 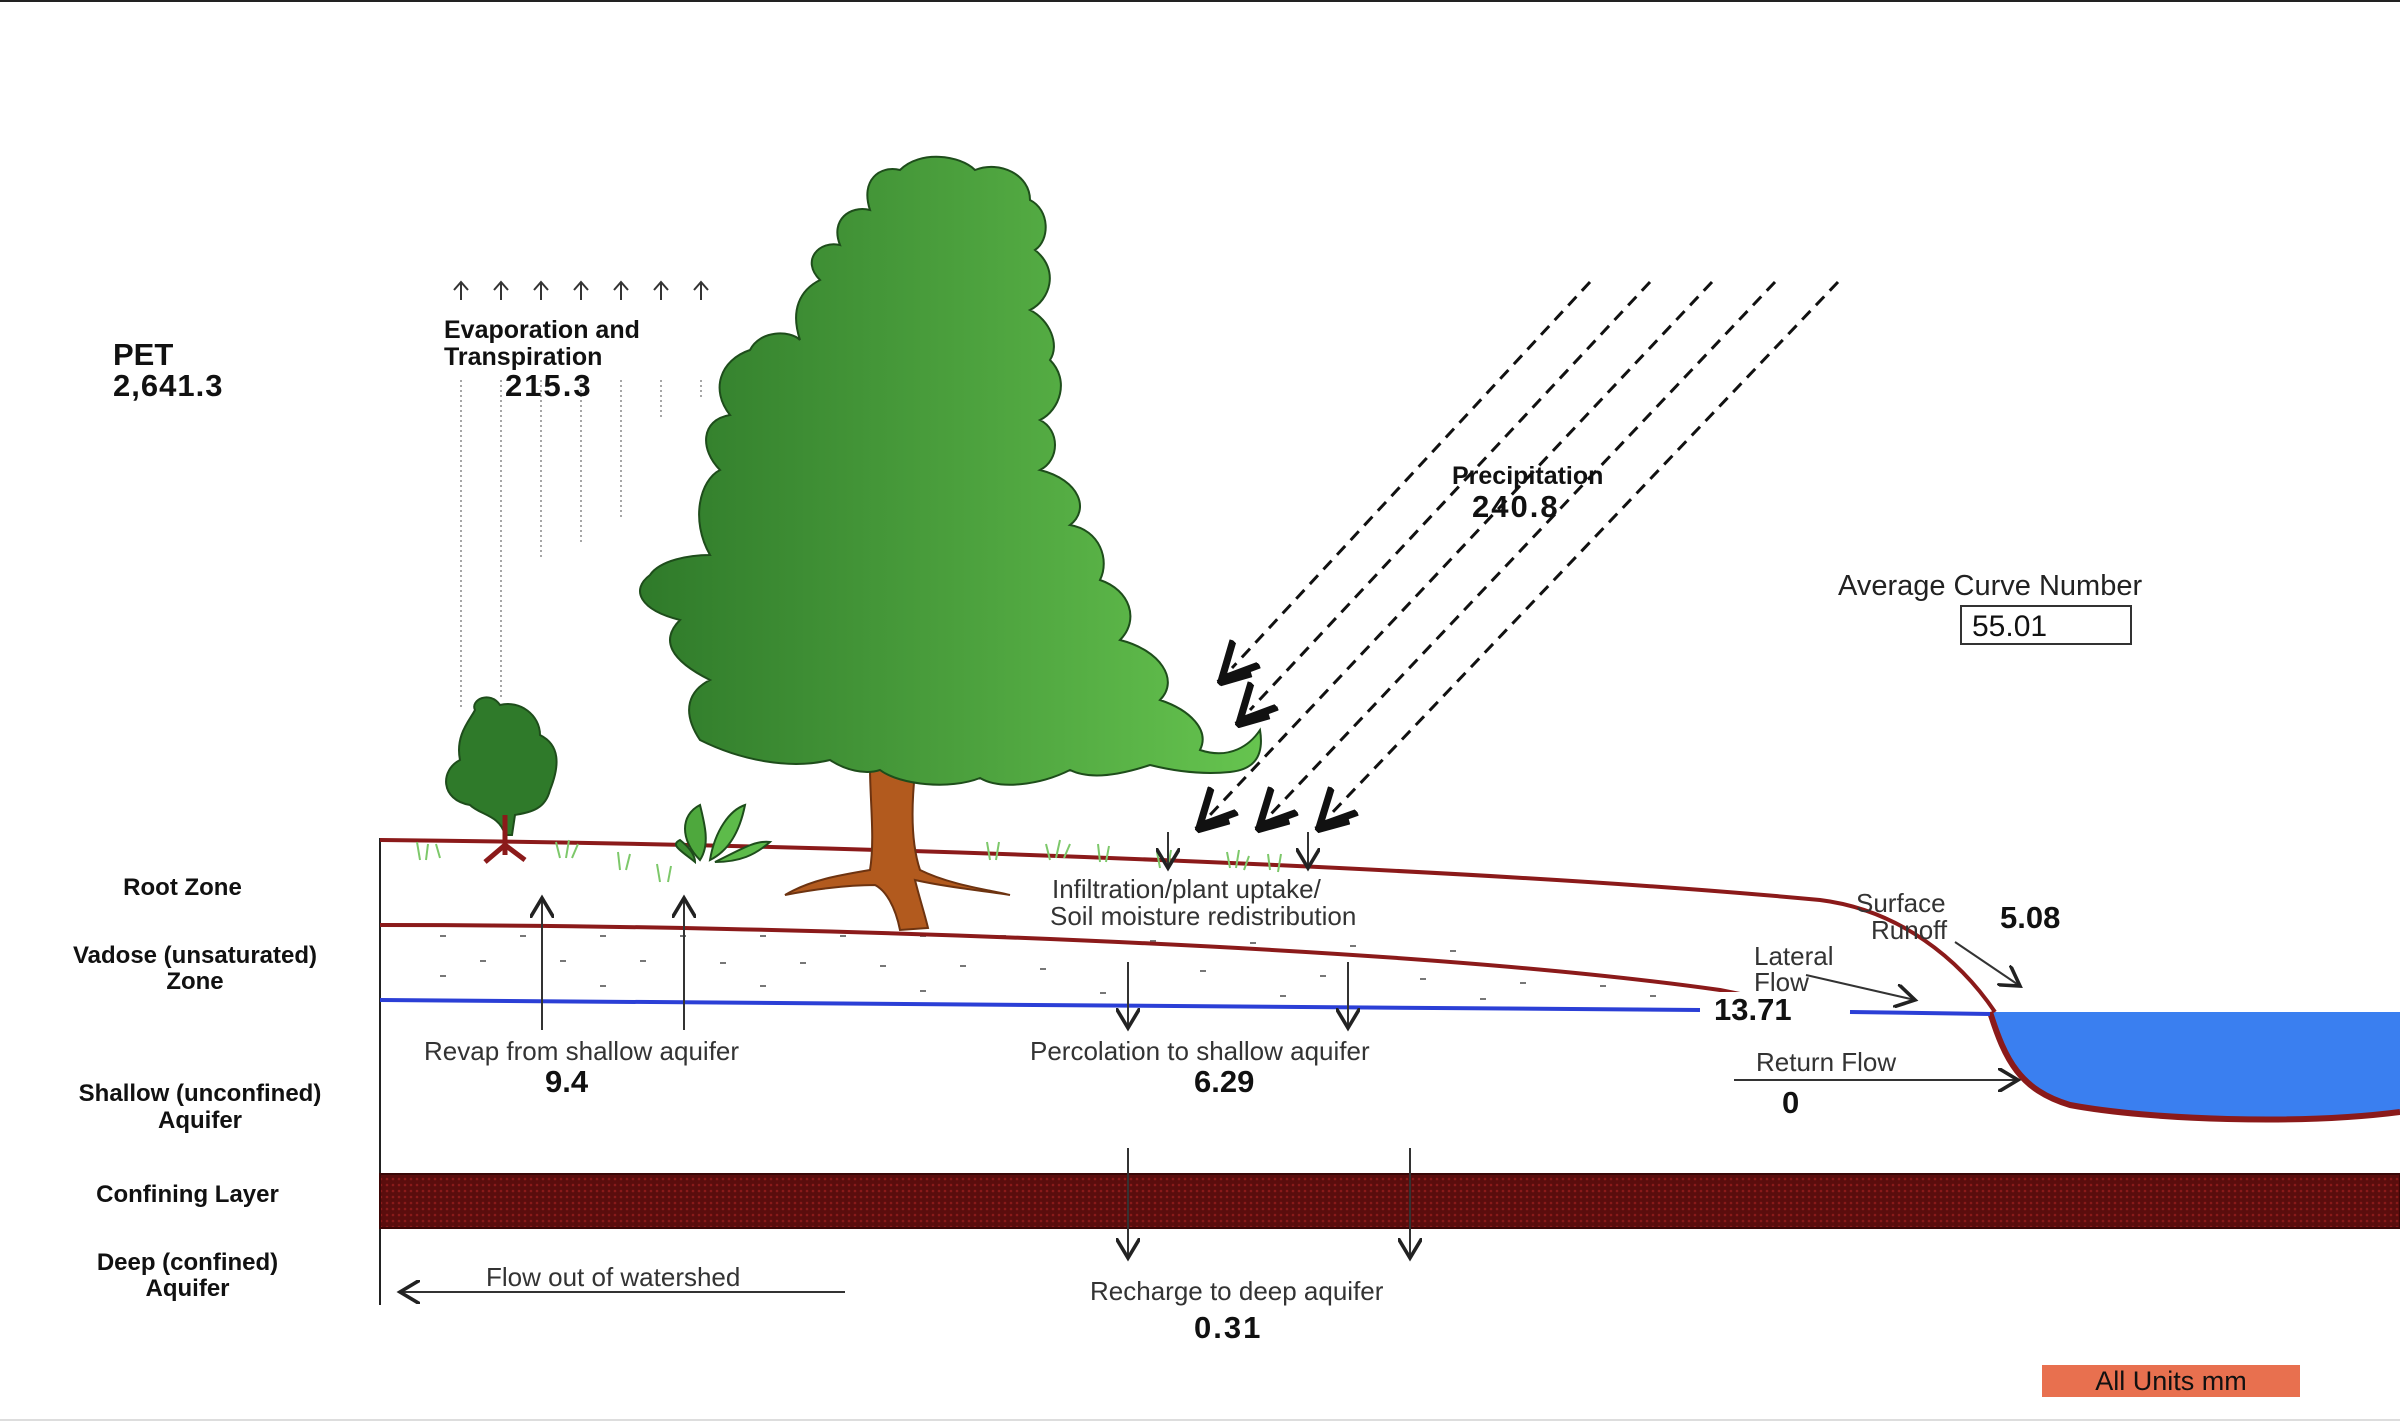 I want to click on lateral-flow-label-line1: Lateral, so click(x=1794, y=956).